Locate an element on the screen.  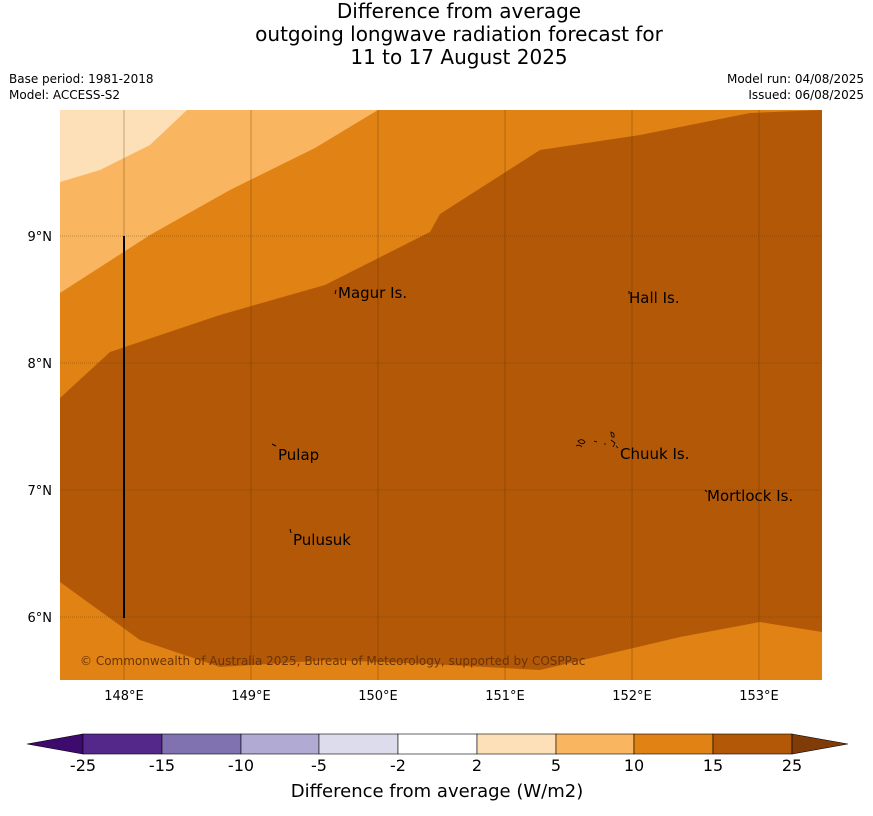
title-line-1: Difference from average is located at coordinates (459, 11).